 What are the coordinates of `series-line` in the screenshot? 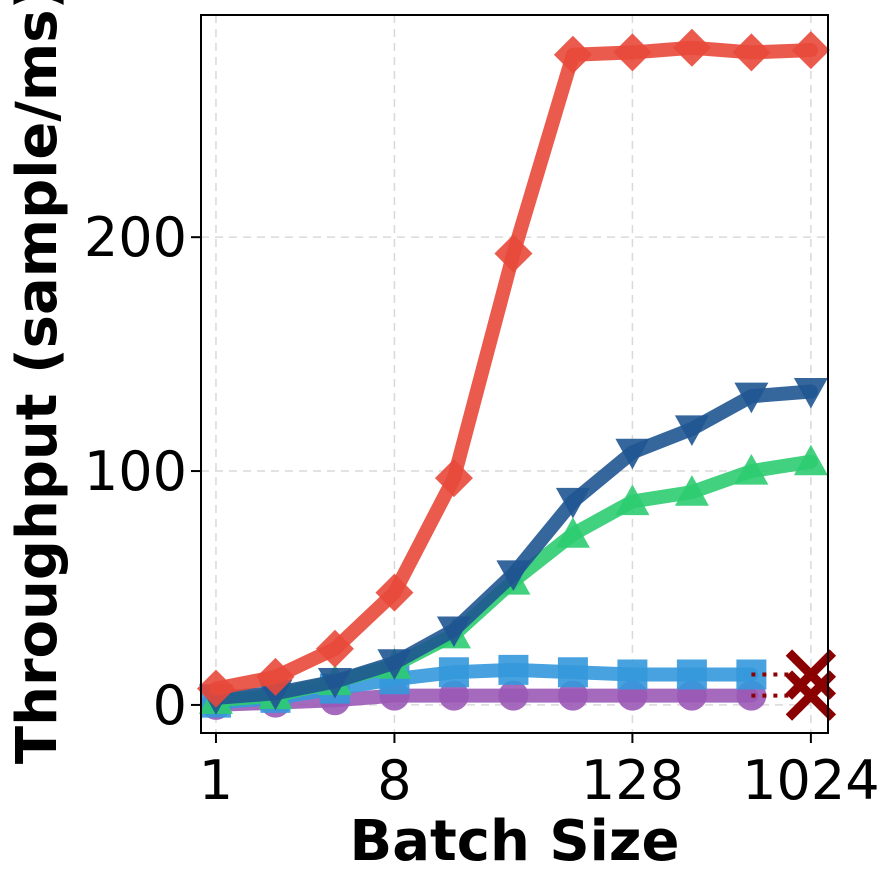 It's located at (483, 700).